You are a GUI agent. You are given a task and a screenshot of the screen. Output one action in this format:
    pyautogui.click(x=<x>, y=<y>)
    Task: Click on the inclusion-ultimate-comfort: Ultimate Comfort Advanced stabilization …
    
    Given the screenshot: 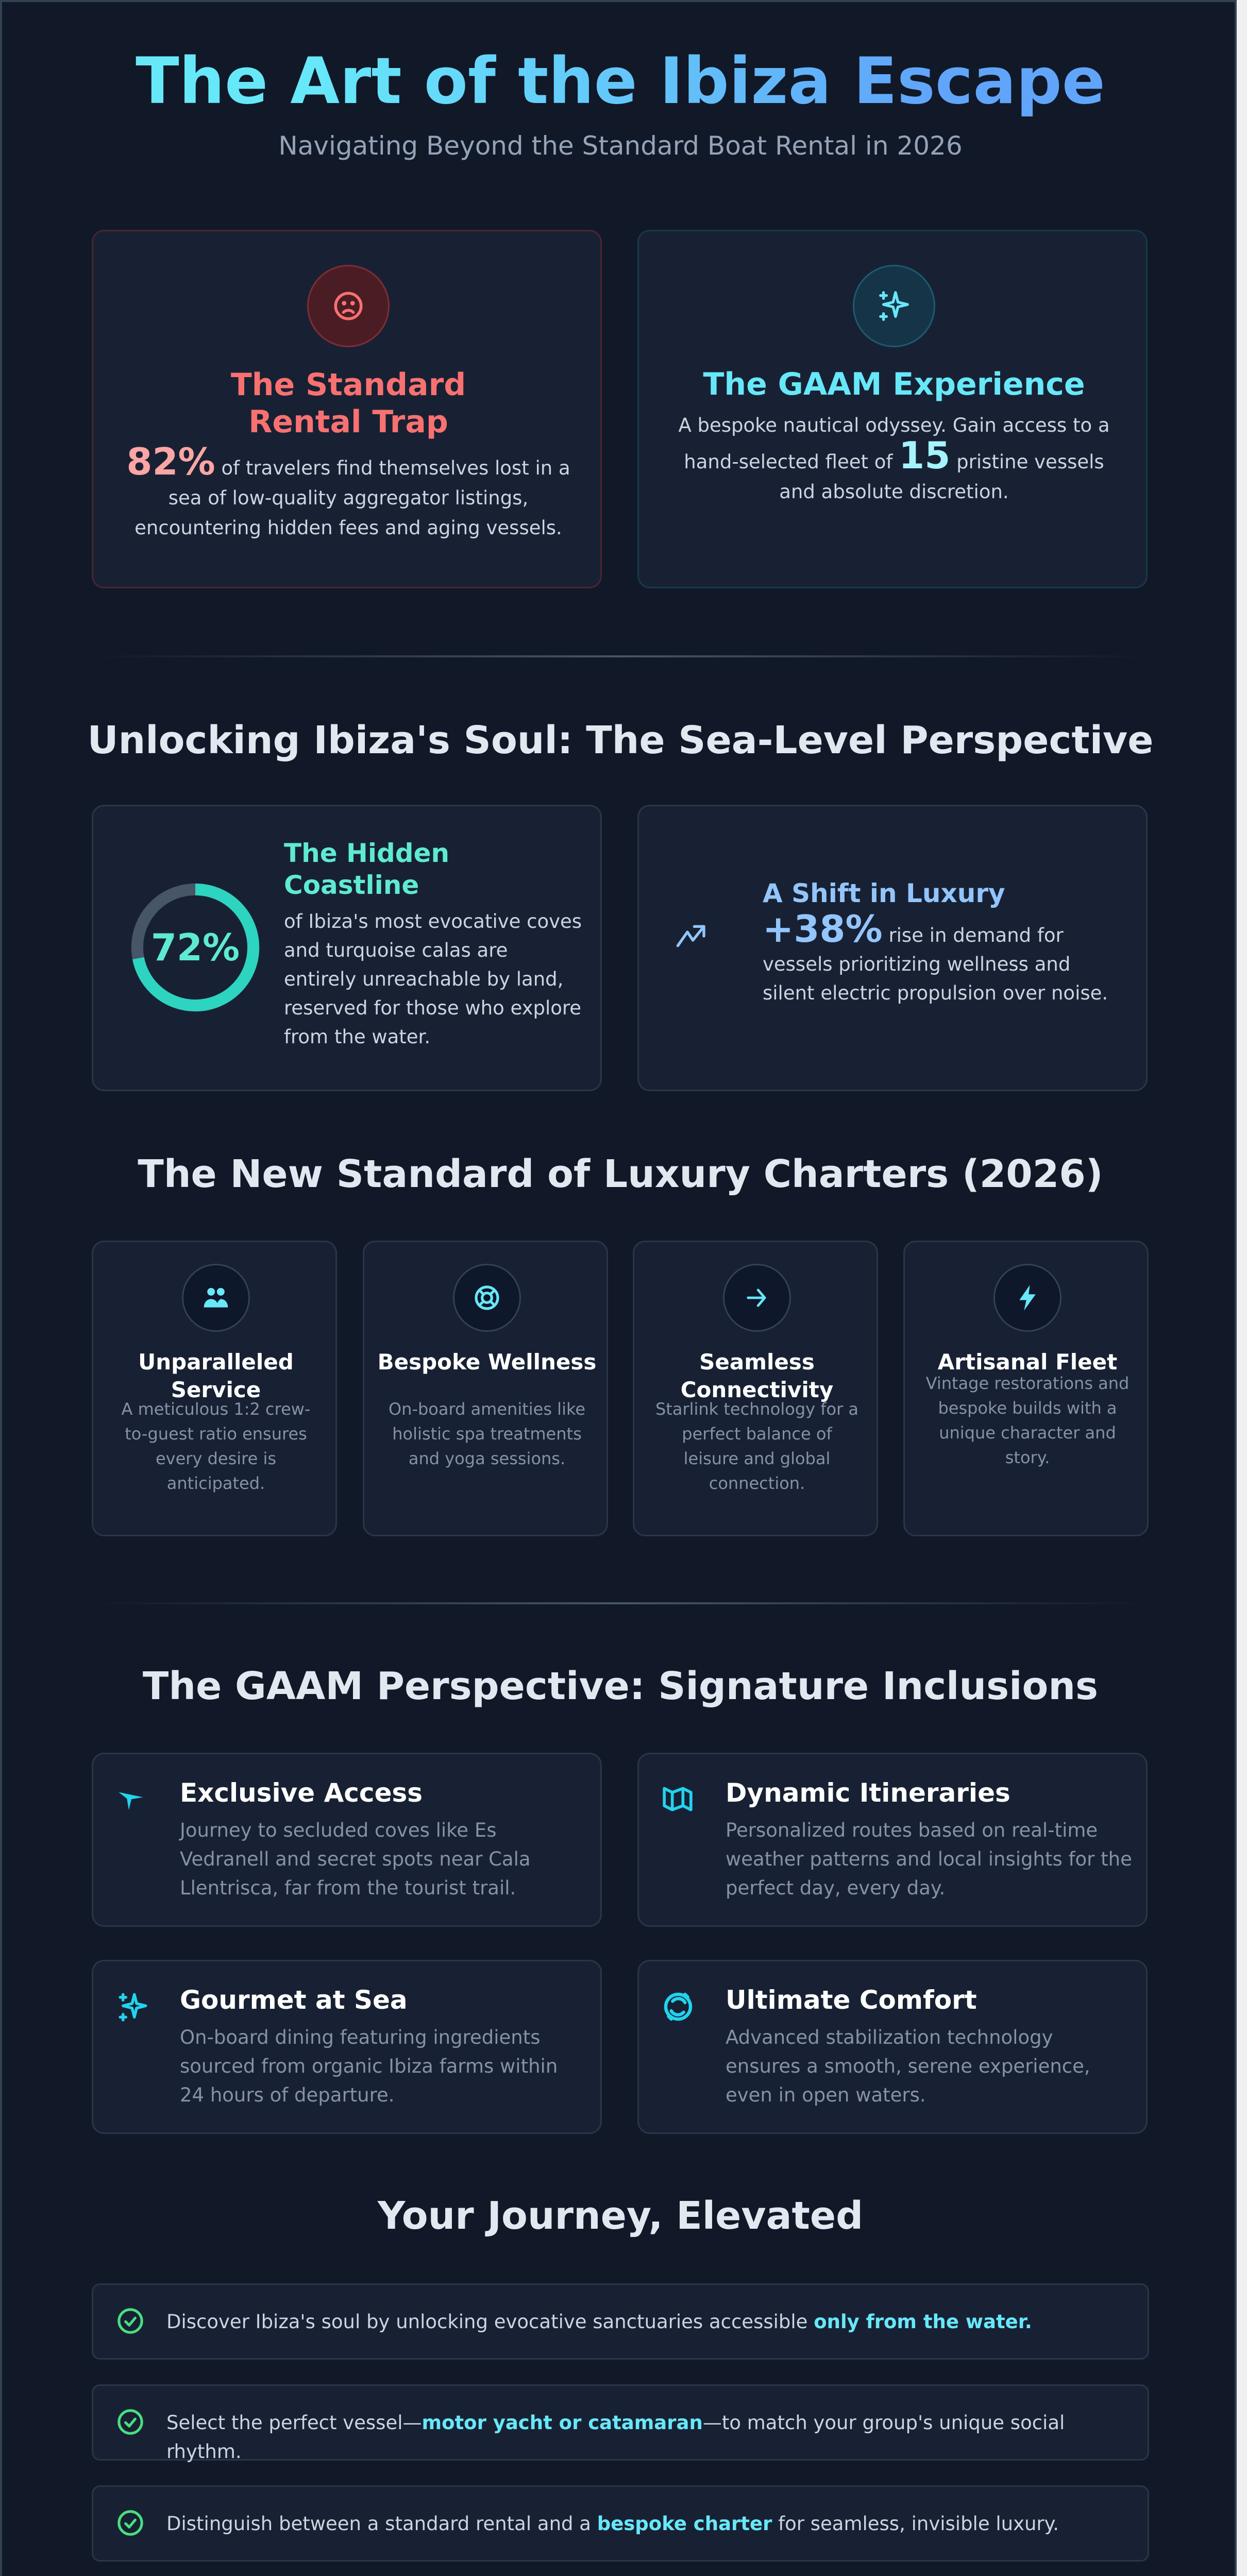 What is the action you would take?
    pyautogui.click(x=892, y=2047)
    